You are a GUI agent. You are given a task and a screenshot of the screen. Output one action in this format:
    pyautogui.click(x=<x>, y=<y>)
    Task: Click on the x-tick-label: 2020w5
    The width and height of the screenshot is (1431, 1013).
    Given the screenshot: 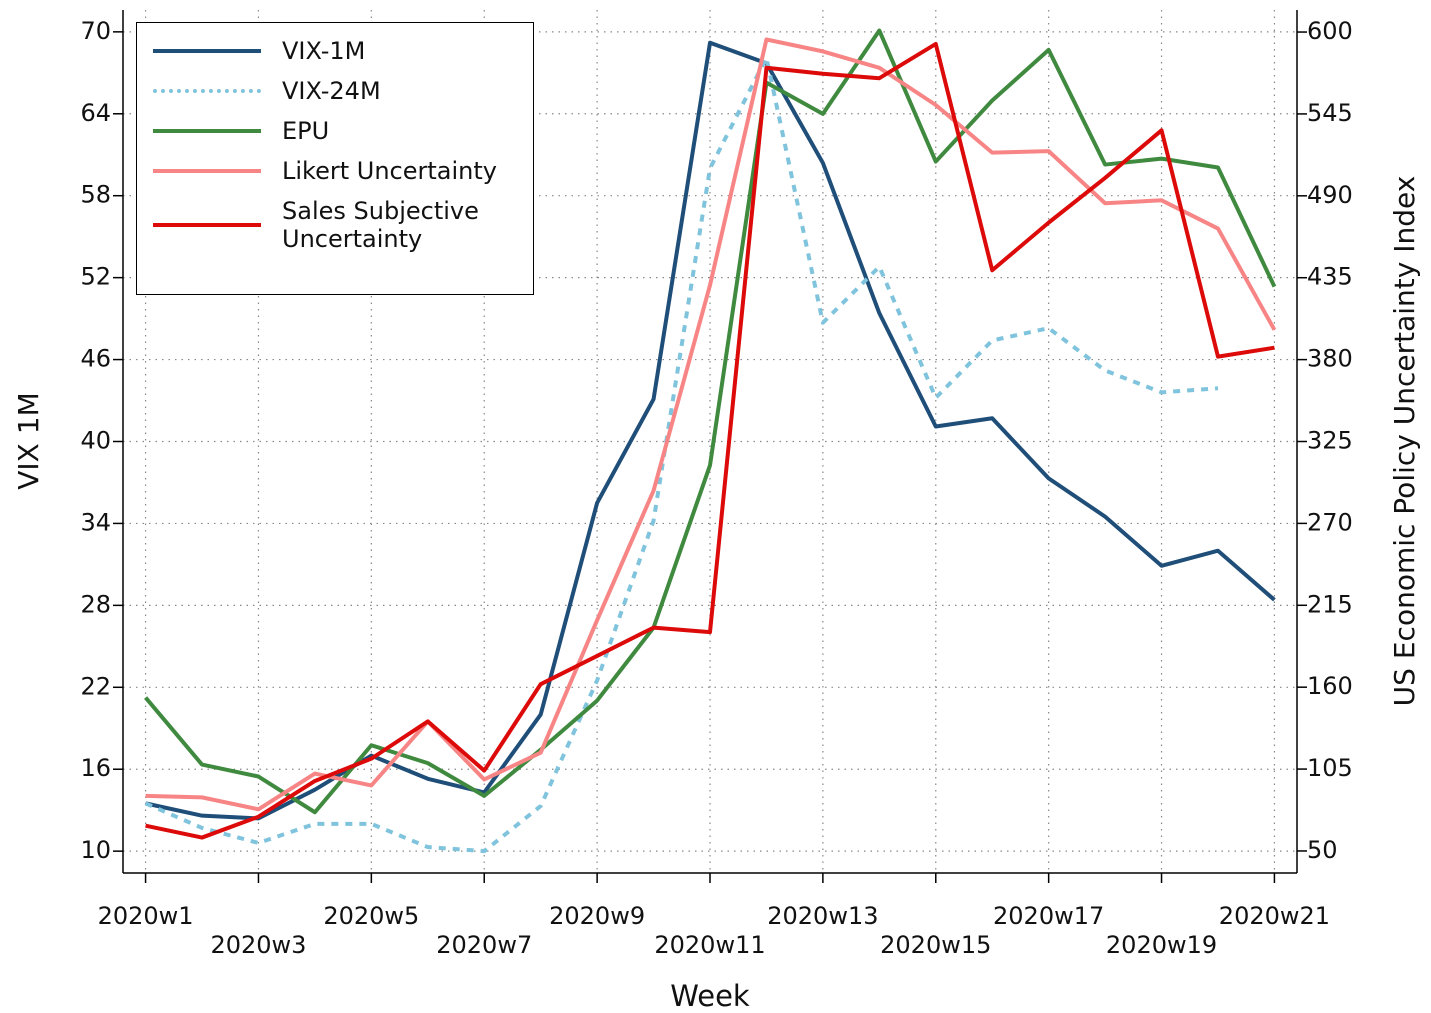 What is the action you would take?
    pyautogui.click(x=371, y=916)
    